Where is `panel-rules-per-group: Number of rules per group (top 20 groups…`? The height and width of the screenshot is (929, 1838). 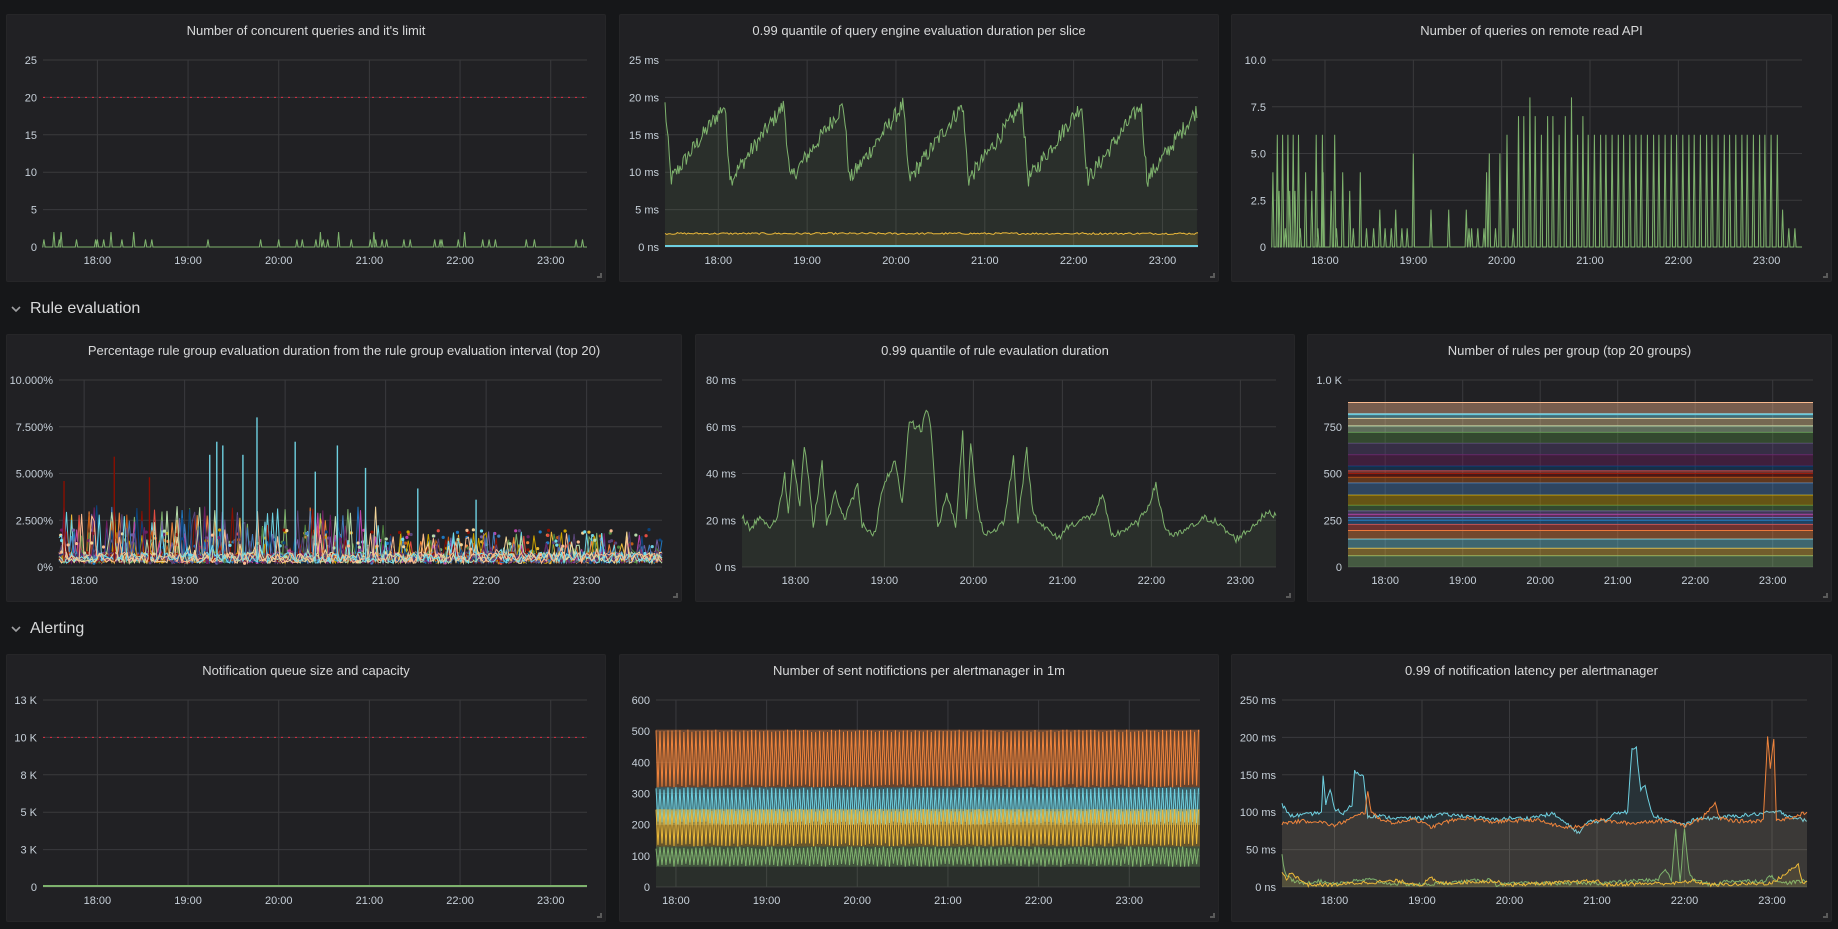
panel-rules-per-group: Number of rules per group (top 20 groups… is located at coordinates (1569, 468).